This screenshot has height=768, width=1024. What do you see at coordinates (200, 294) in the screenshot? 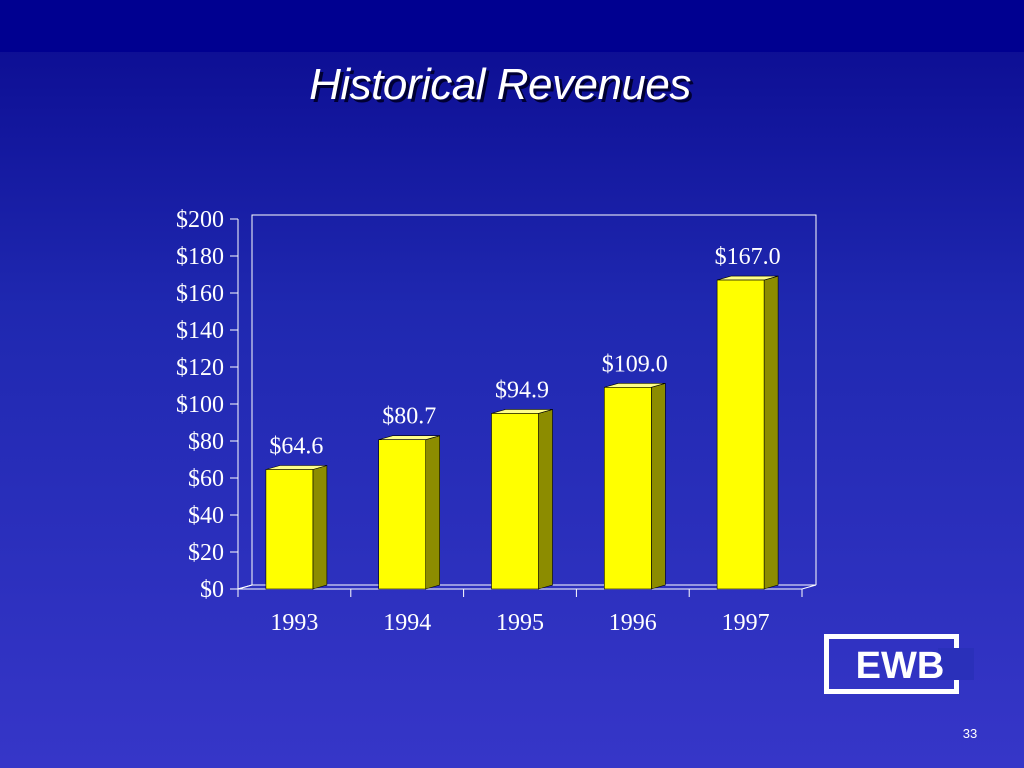
I see `y-tick-label: $160` at bounding box center [200, 294].